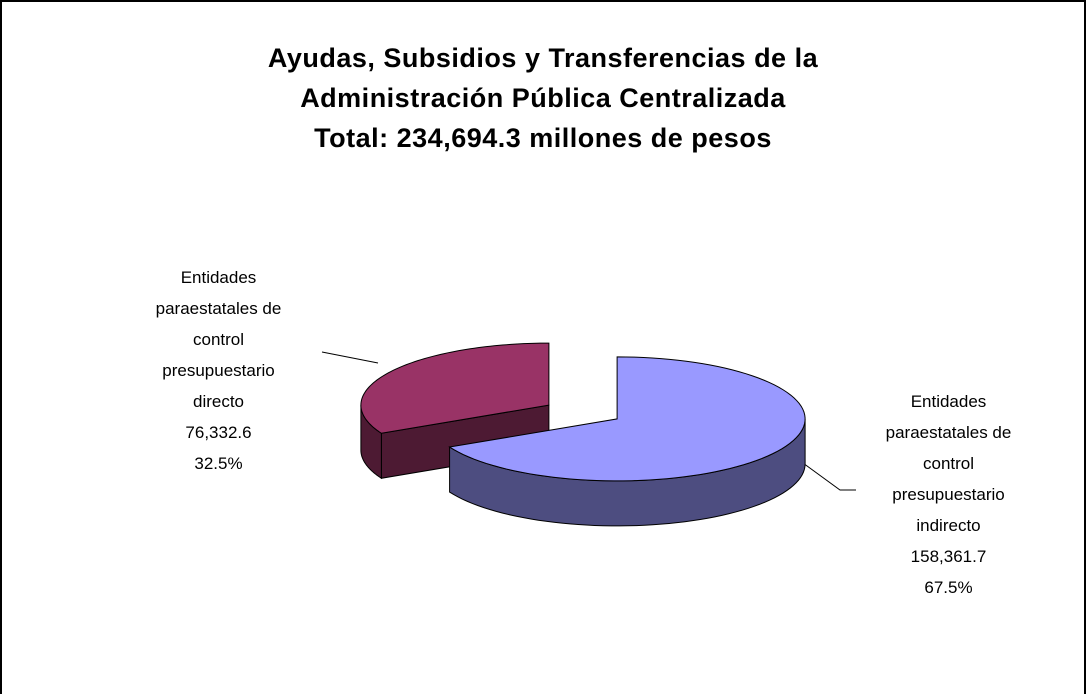  Describe the element at coordinates (543, 98) in the screenshot. I see `chart-title: Administración Pública Centralizada` at that location.